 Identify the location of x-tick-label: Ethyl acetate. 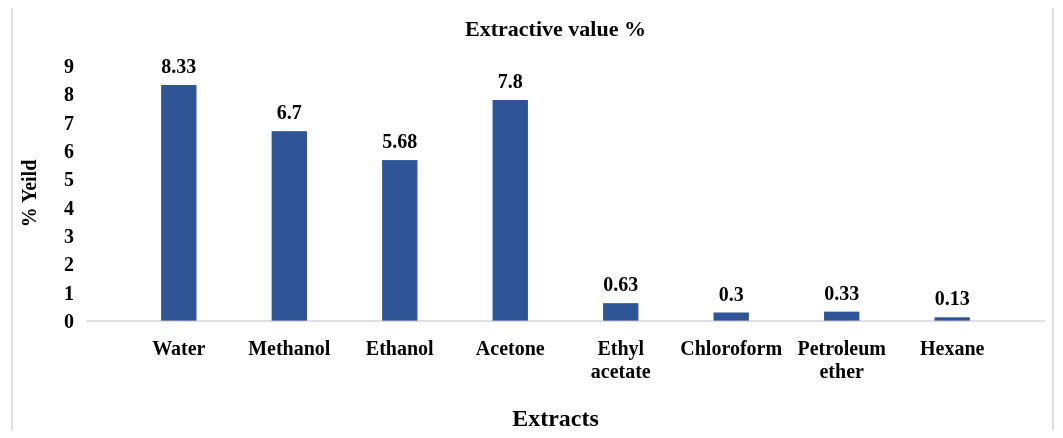
(620, 359).